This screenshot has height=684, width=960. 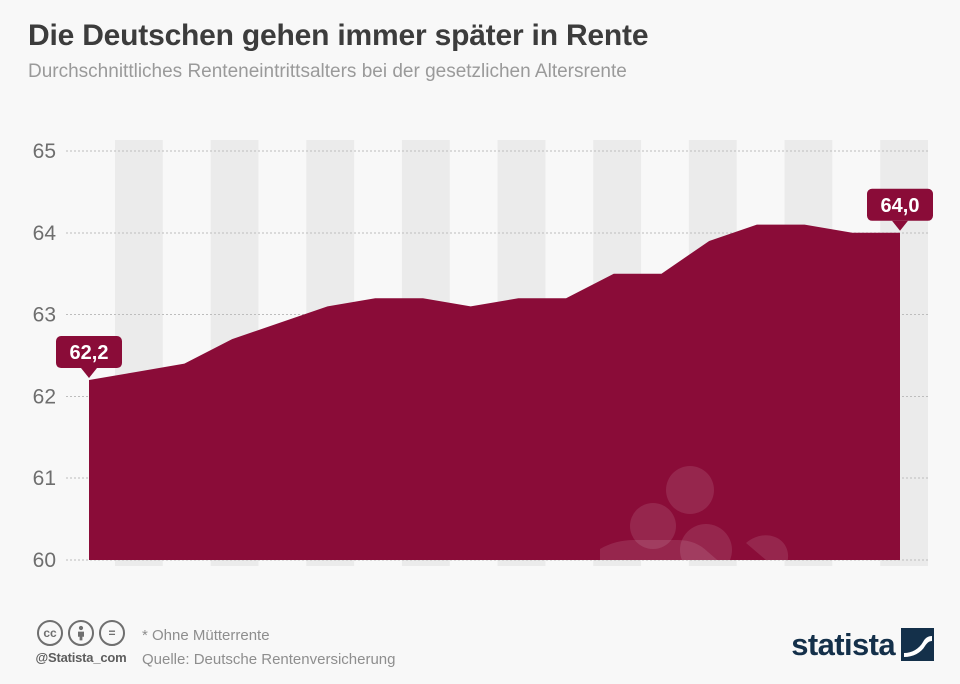 What do you see at coordinates (234, 579) in the screenshot?
I see `x-tick-label: ’01` at bounding box center [234, 579].